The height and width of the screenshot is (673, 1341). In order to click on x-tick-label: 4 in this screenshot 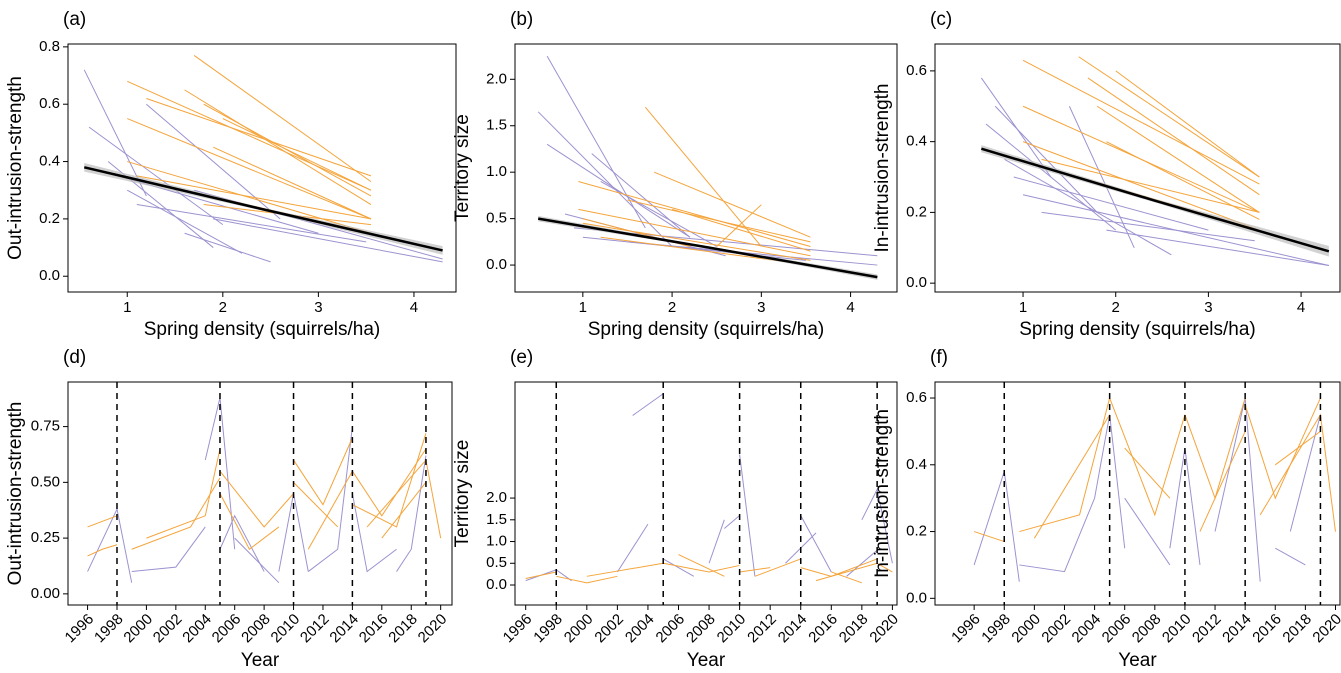, I will do `click(850, 307)`.